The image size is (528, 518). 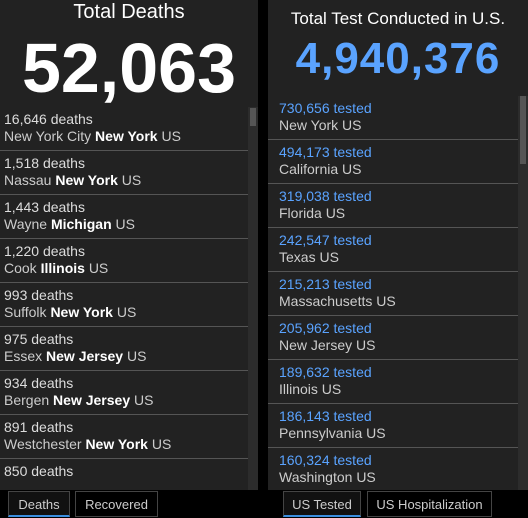 What do you see at coordinates (20, 268) in the screenshot?
I see `place: Cook` at bounding box center [20, 268].